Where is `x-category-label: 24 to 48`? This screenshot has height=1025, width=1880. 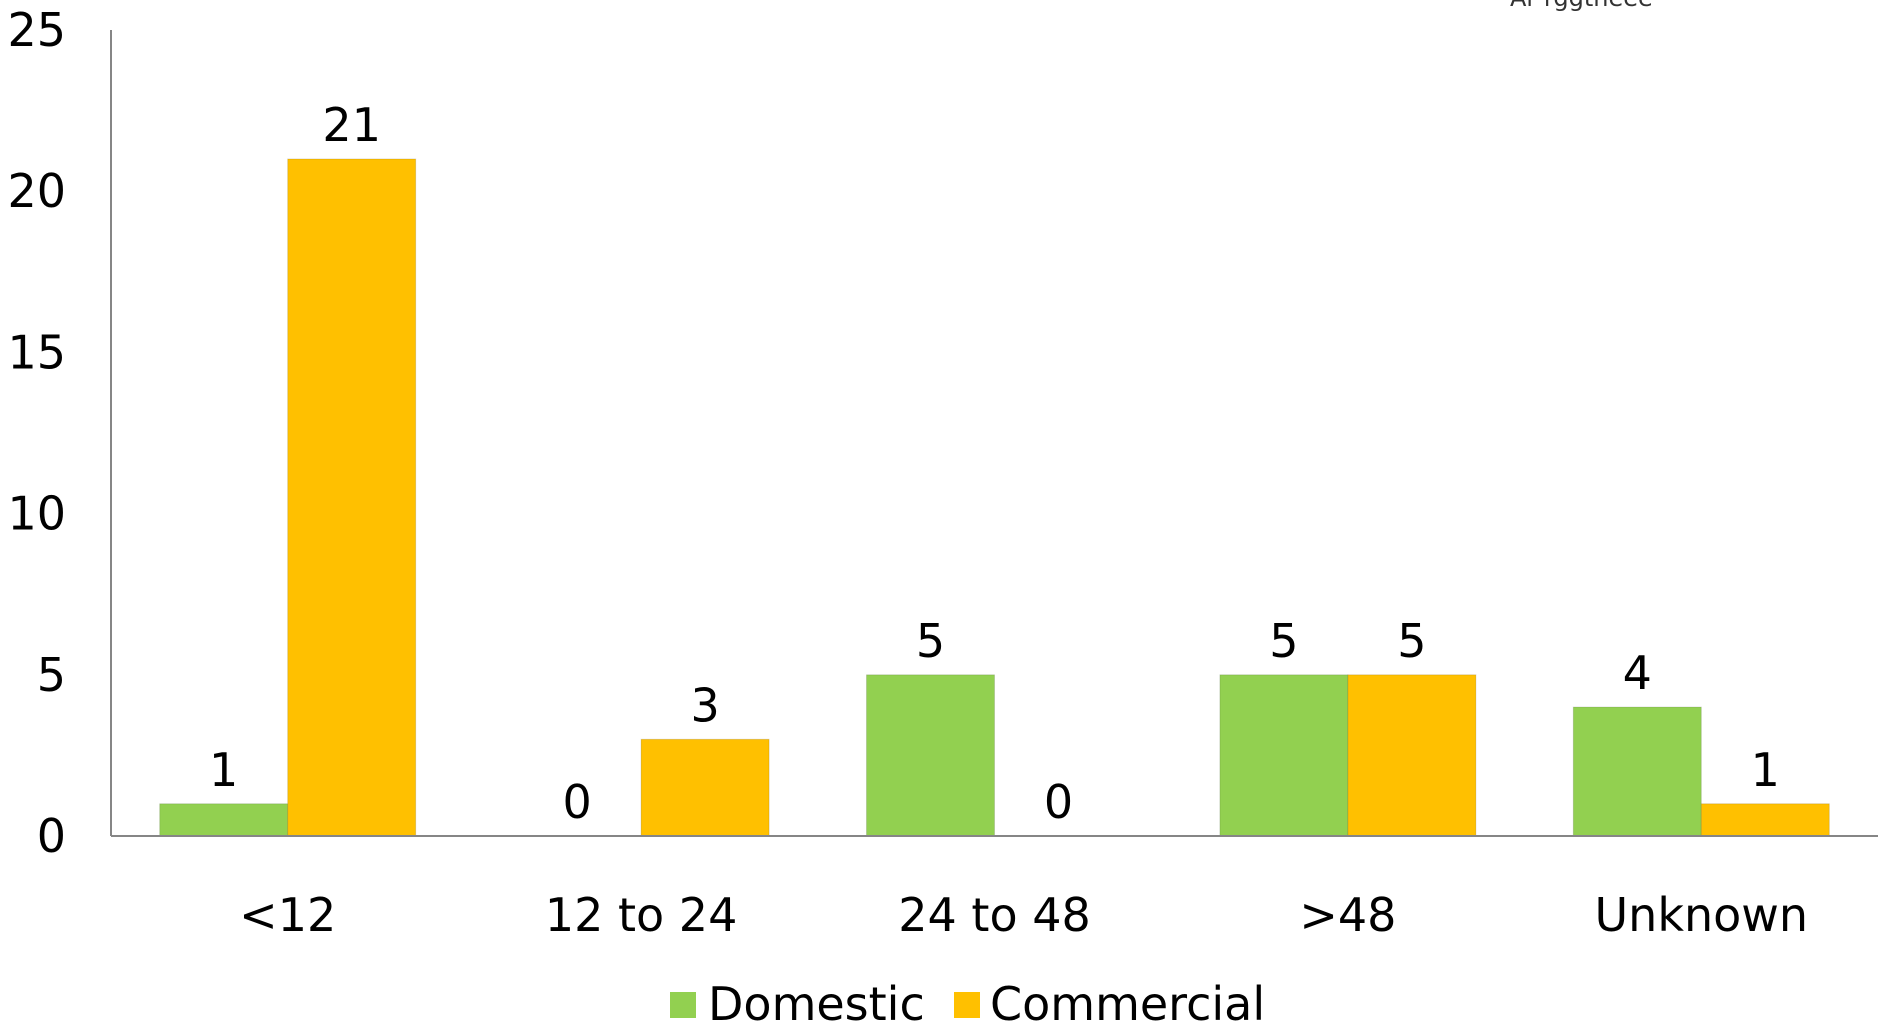 x-category-label: 24 to 48 is located at coordinates (994, 915).